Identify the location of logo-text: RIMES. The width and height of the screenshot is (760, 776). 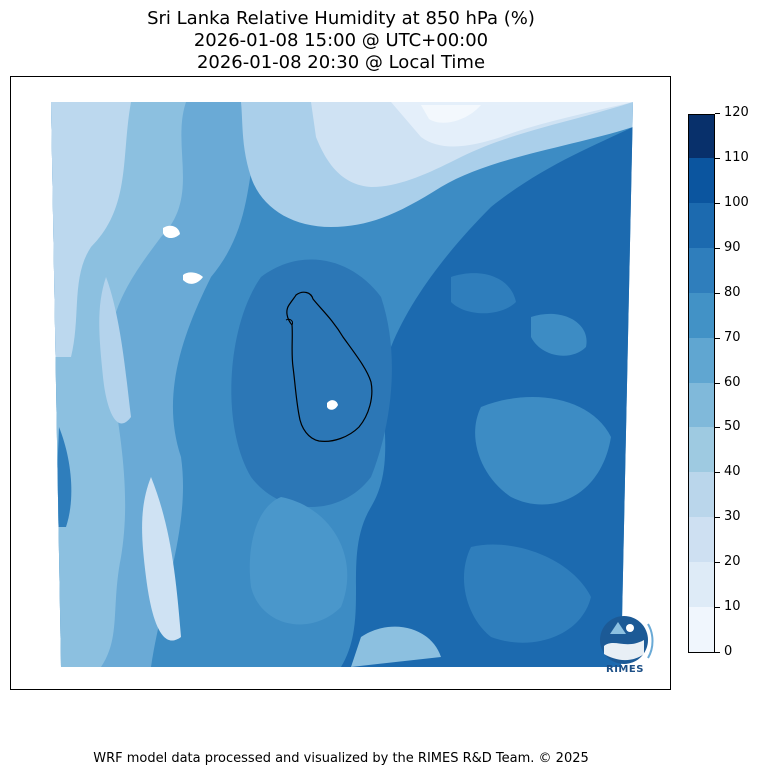
(625, 669).